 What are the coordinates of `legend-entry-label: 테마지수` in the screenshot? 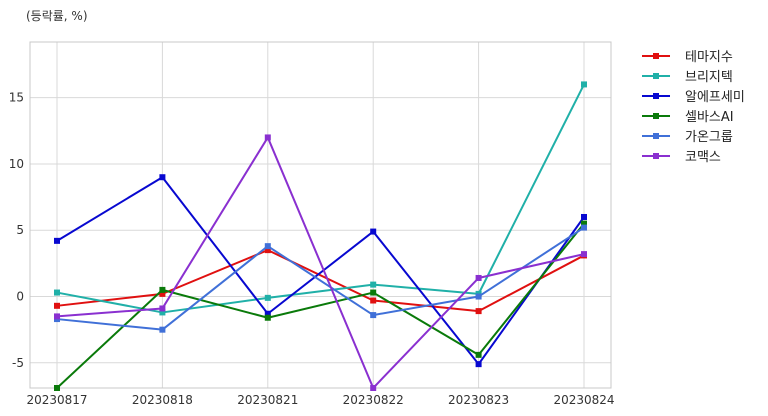 It's located at (709, 57).